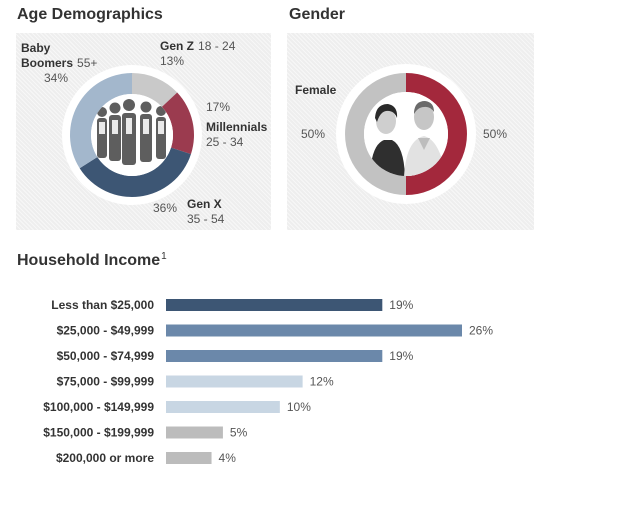  I want to click on household-income-title: Household Income1, so click(92, 260).